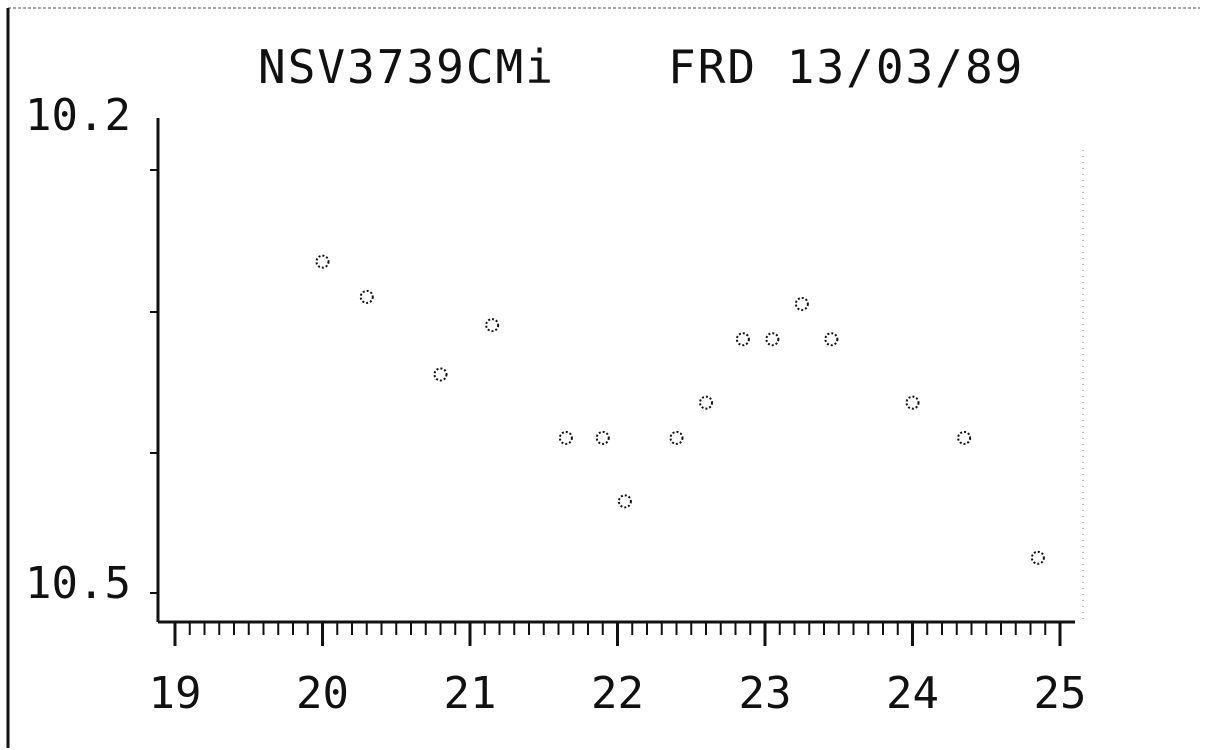  I want to click on x-tick-label: 23, so click(765, 693).